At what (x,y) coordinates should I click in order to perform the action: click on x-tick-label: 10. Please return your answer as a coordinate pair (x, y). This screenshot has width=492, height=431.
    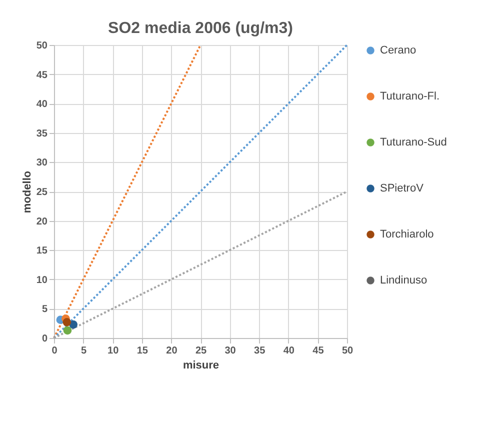
    Looking at the image, I should click on (114, 351).